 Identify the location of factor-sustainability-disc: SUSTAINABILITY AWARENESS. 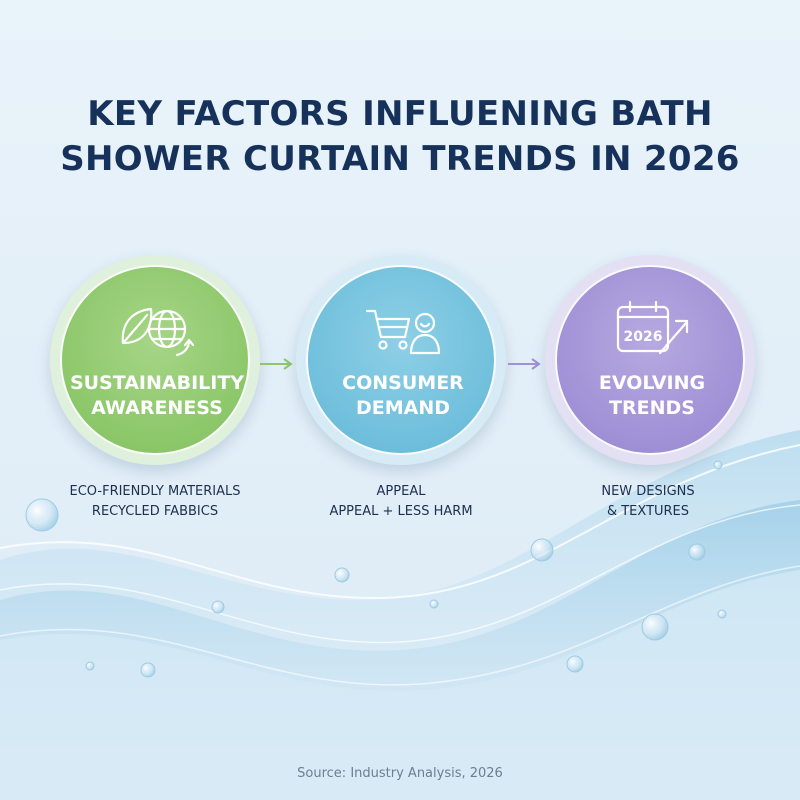
(155, 360).